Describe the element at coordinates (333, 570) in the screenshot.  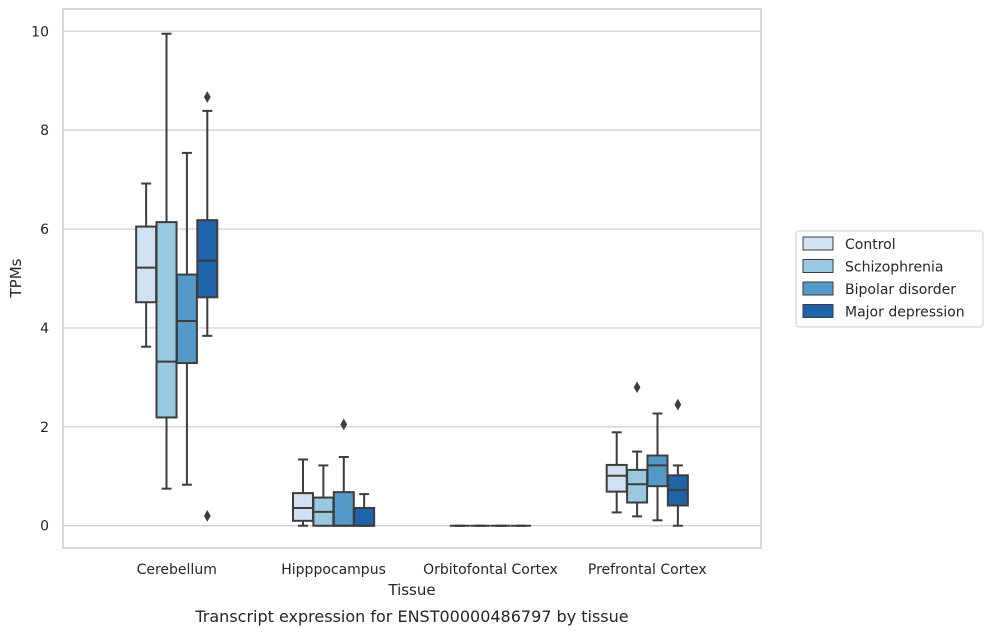
I see `x-tick-label: Hipppocampus` at that location.